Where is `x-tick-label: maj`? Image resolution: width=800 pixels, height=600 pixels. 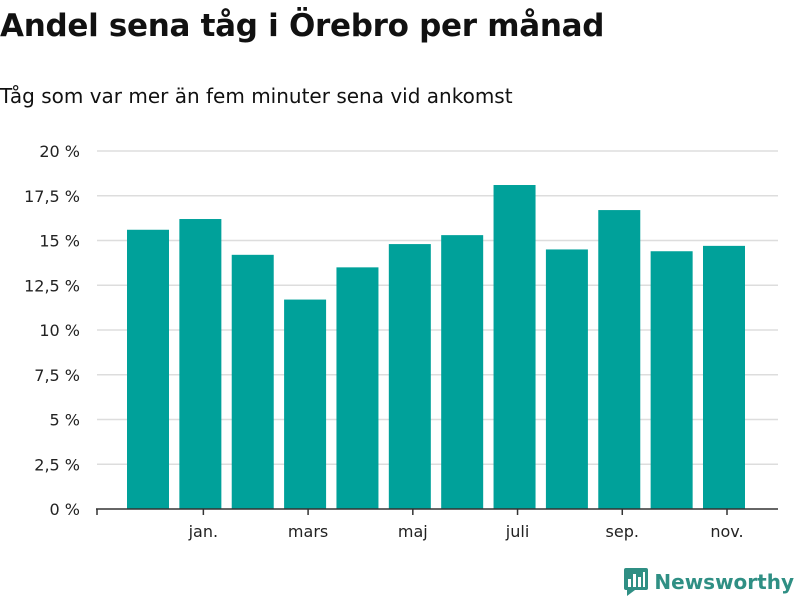 x-tick-label: maj is located at coordinates (413, 531).